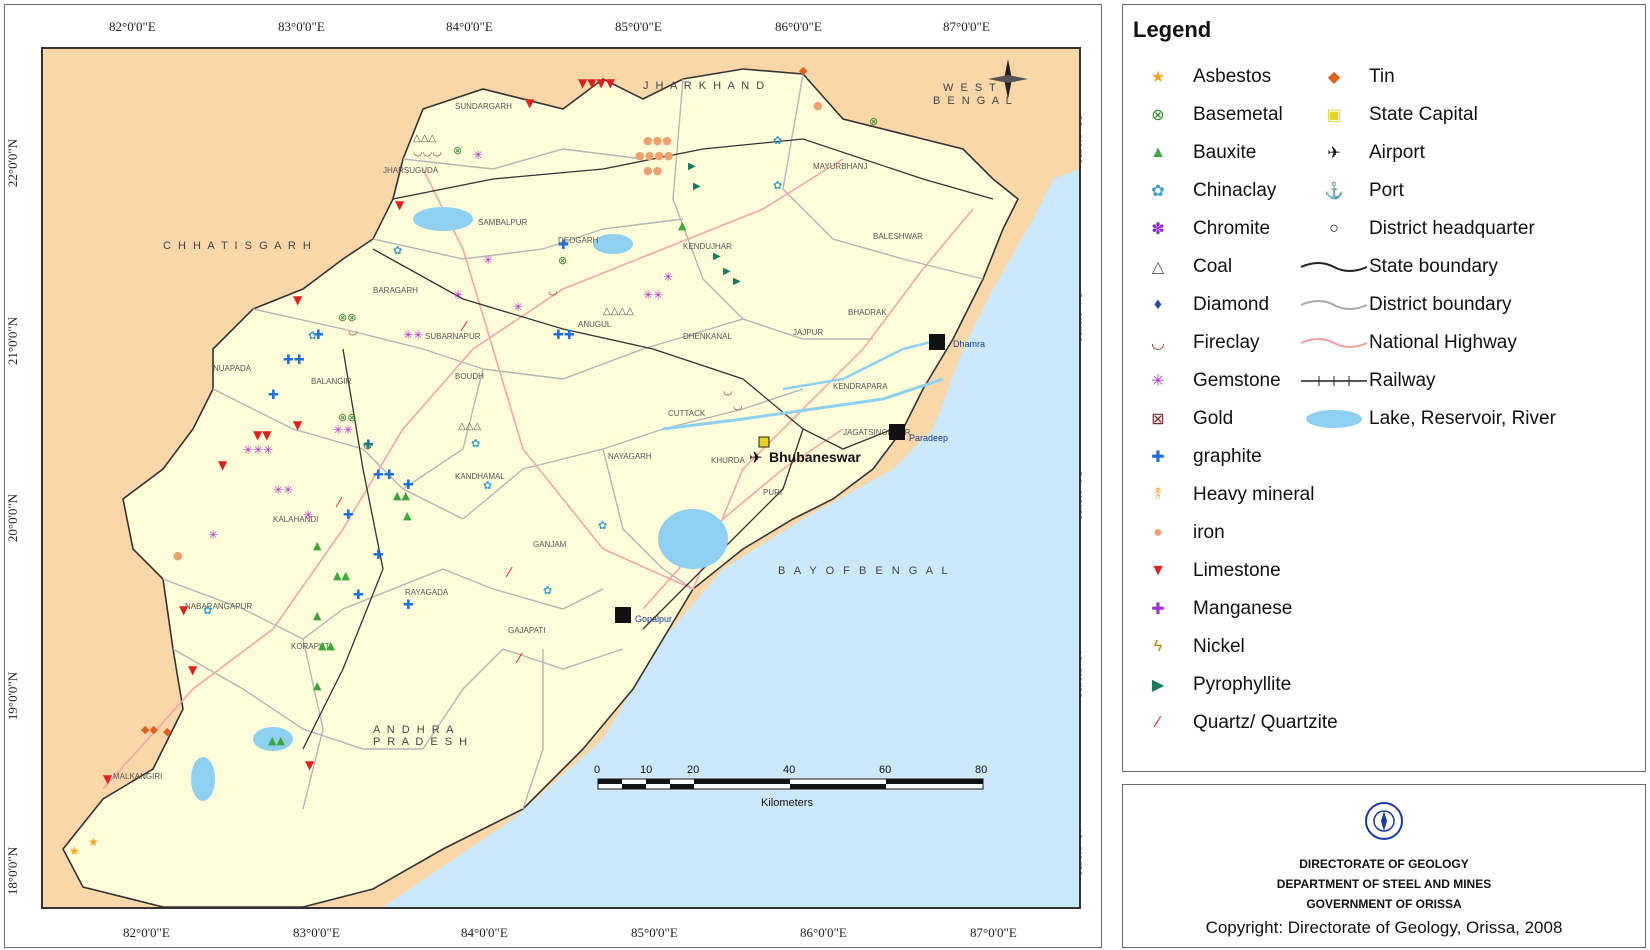 This screenshot has width=1650, height=950. Describe the element at coordinates (1158, 267) in the screenshot. I see `coal-icon: △` at that location.